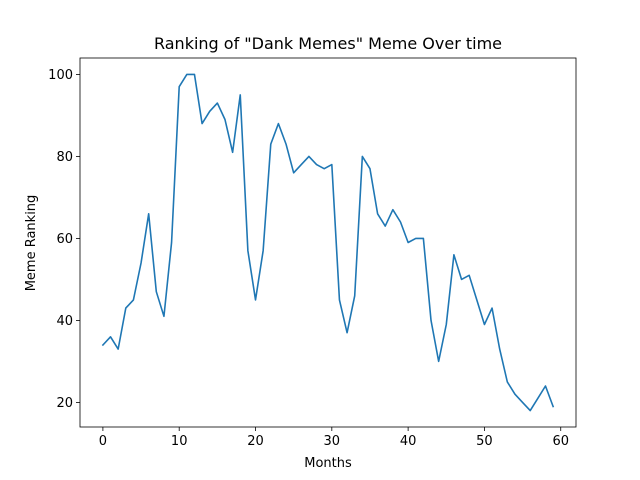 This screenshot has height=480, width=640. I want to click on y-tick-label: 40, so click(64, 321).